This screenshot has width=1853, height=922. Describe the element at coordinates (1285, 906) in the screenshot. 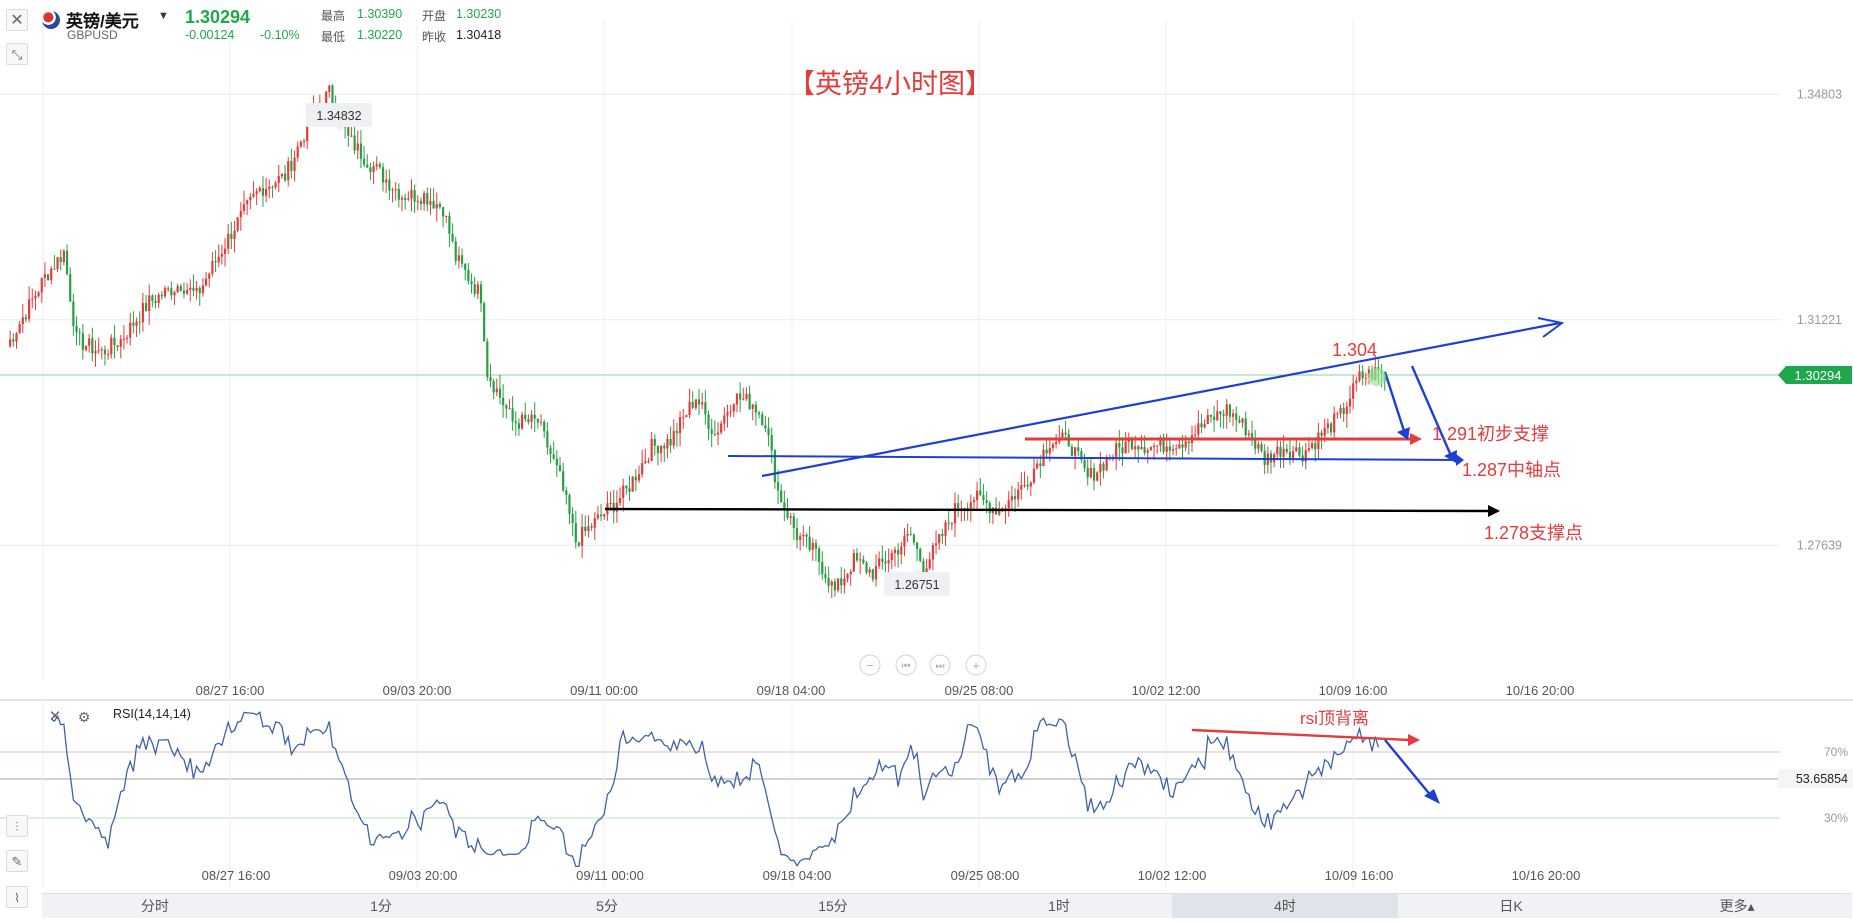

I see `timeframe-4h: 4时` at that location.